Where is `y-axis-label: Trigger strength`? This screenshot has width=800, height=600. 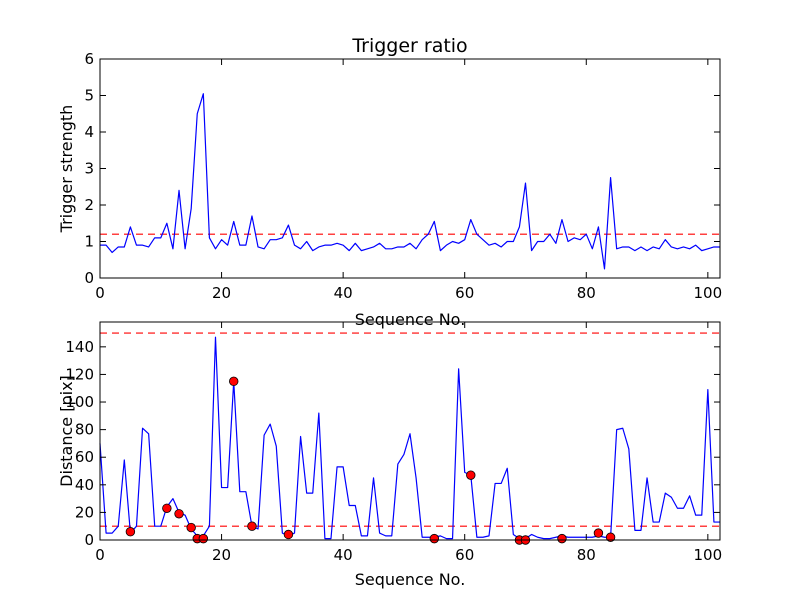 y-axis-label: Trigger strength is located at coordinates (66, 169).